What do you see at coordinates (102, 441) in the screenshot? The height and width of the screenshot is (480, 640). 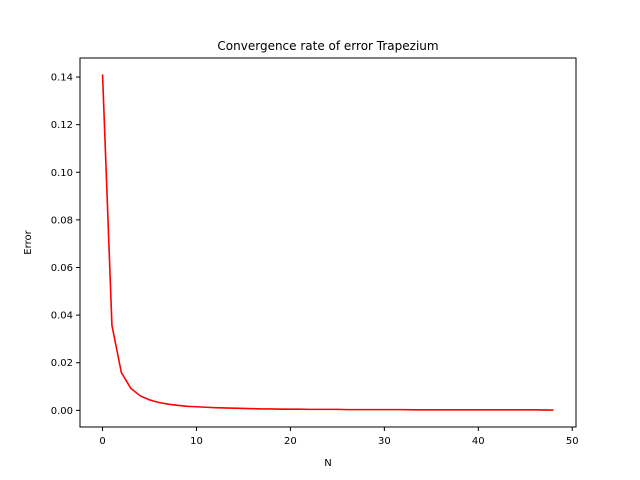 I see `x-tick-label: 0` at bounding box center [102, 441].